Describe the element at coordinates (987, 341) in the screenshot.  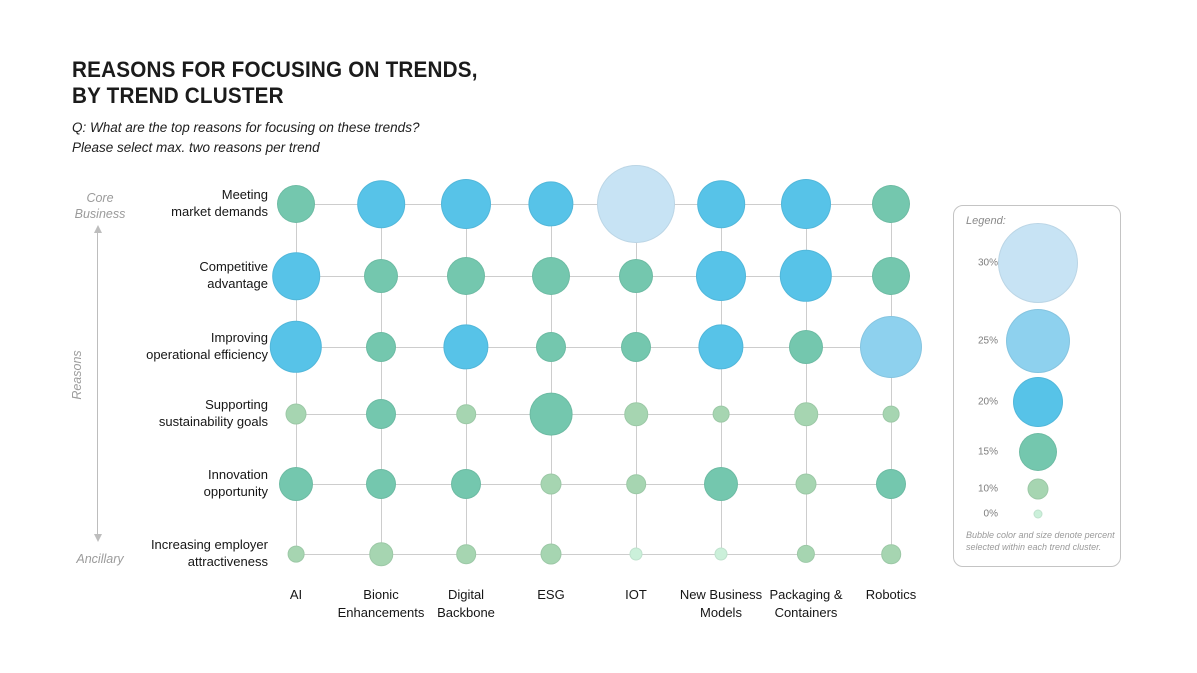
I see `legend-pct-label: 25%` at that location.